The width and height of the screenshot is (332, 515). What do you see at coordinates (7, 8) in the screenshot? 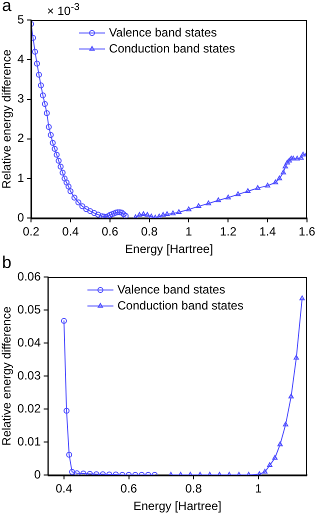
I see `text: a` at bounding box center [7, 8].